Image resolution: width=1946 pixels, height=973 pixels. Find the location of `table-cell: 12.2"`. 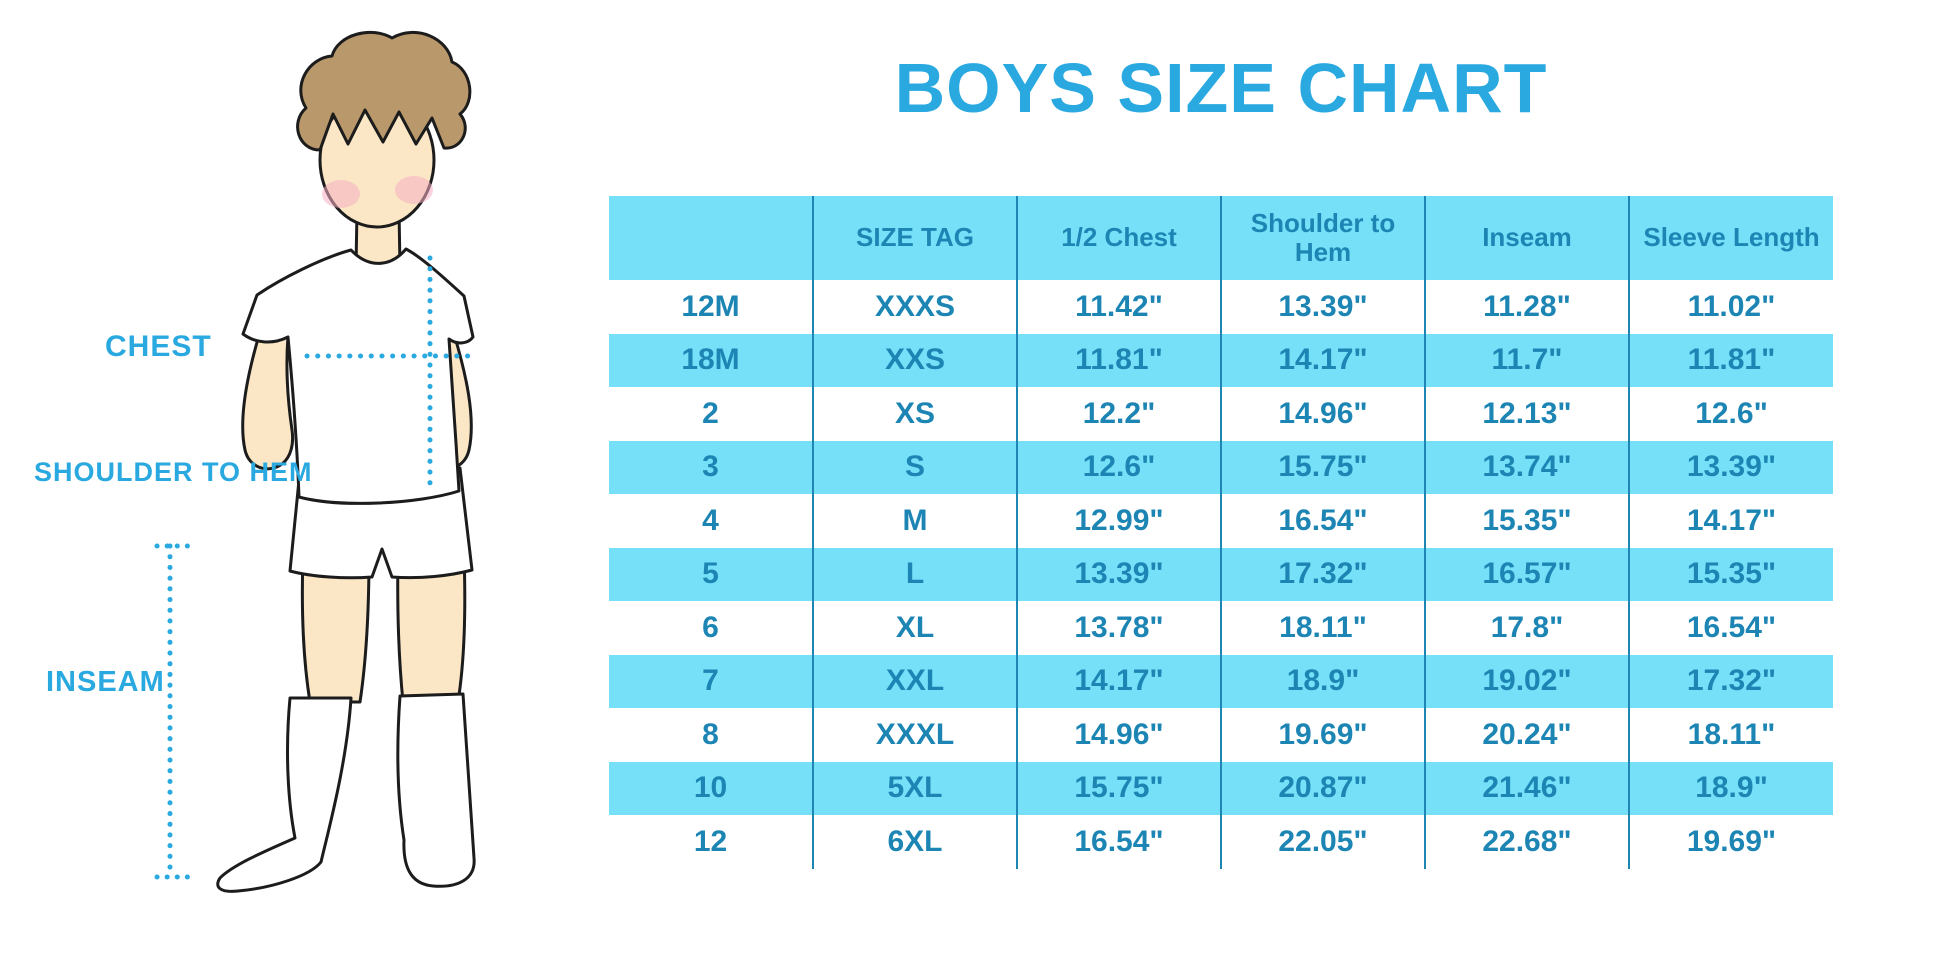

table-cell: 12.2" is located at coordinates (1118, 414).